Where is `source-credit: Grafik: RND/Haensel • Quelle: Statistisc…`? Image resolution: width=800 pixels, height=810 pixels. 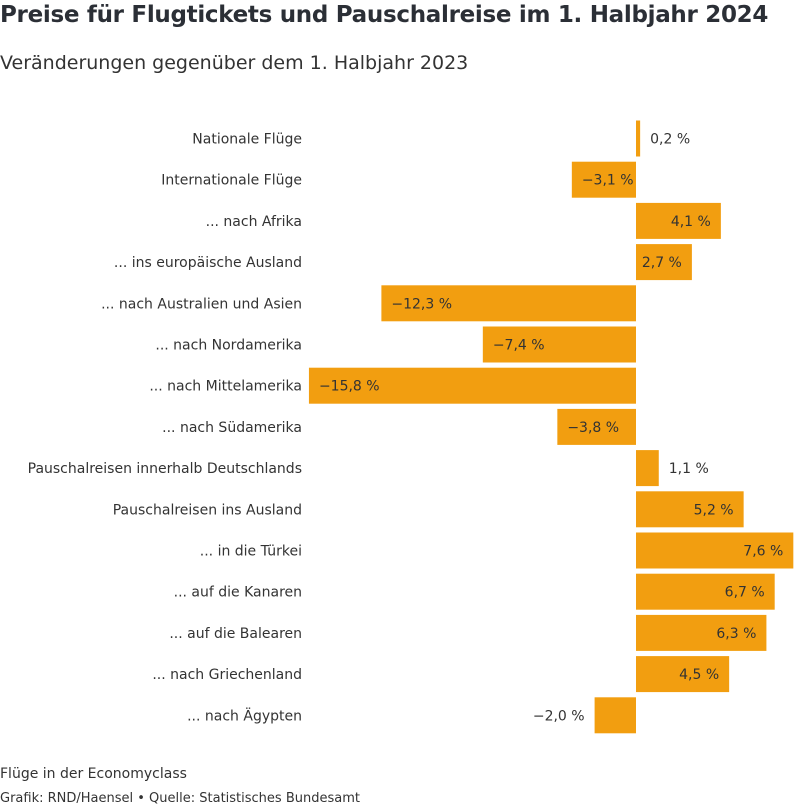
source-credit: Grafik: RND/Haensel • Quelle: Statistisc… is located at coordinates (180, 798).